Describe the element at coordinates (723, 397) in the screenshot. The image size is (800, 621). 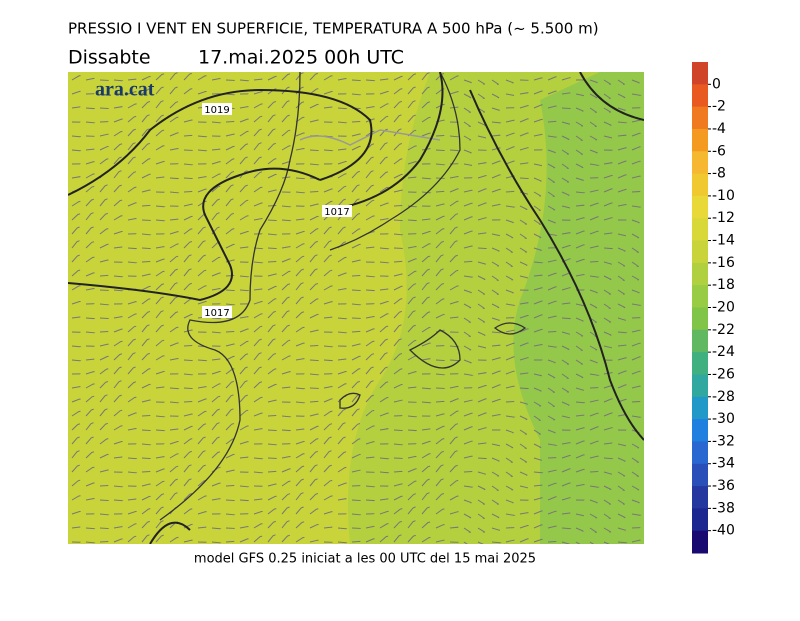
I see `colorbar-label: -28` at that location.